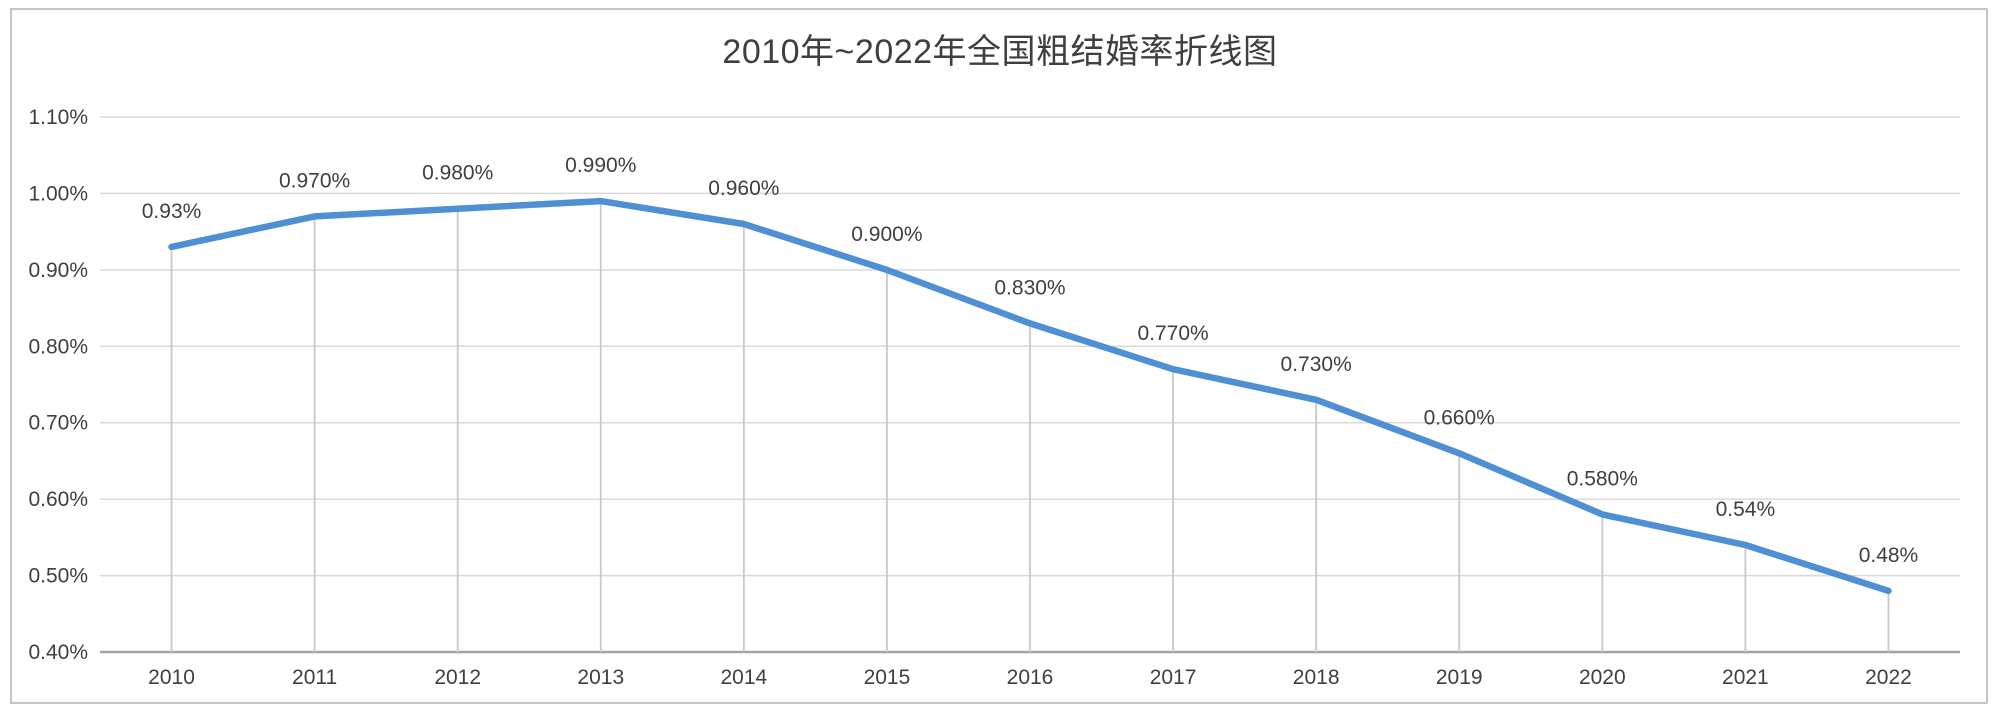  Describe the element at coordinates (1029, 287) in the screenshot. I see `data-label: 0.830%` at that location.